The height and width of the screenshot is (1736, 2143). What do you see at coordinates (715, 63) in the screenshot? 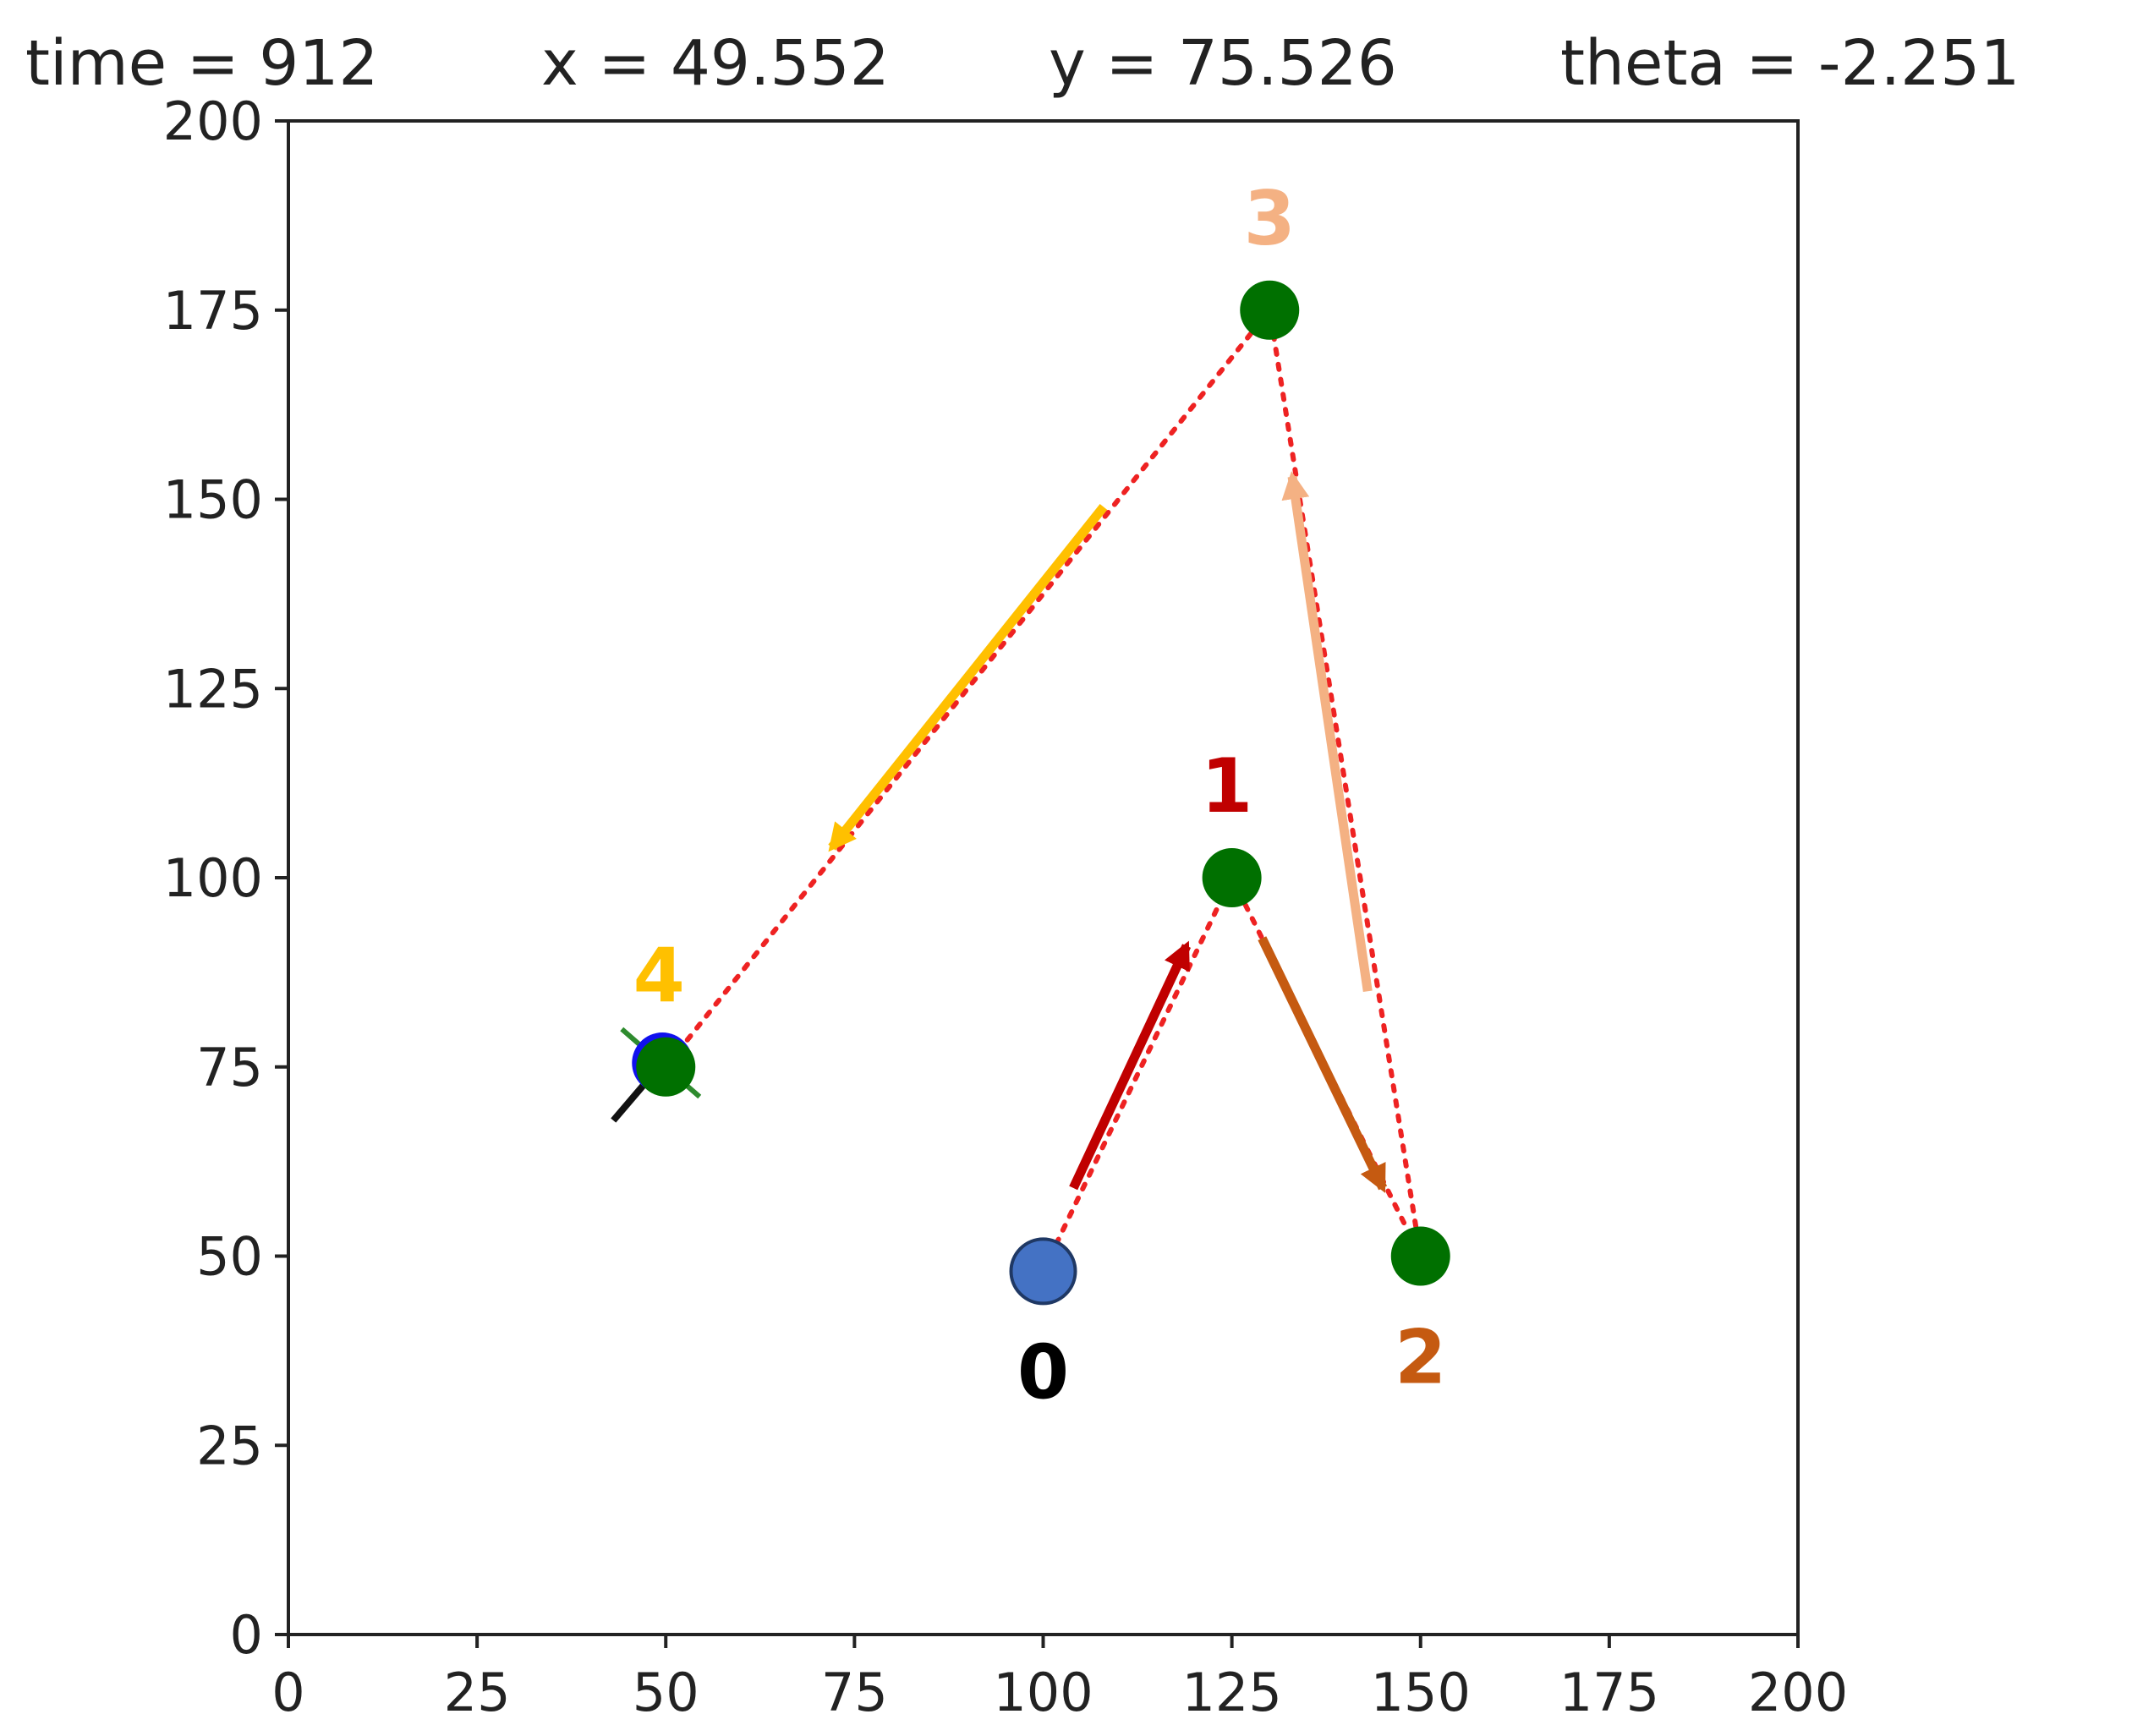
I see `x-readout: x = 49.552` at bounding box center [715, 63].